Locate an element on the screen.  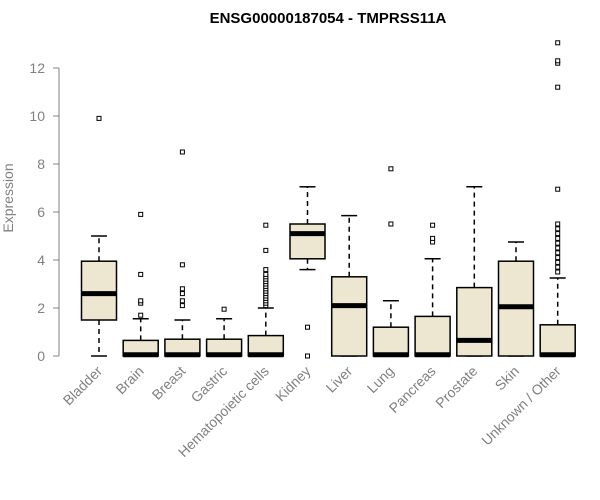
box-pancreas is located at coordinates (432, 290).